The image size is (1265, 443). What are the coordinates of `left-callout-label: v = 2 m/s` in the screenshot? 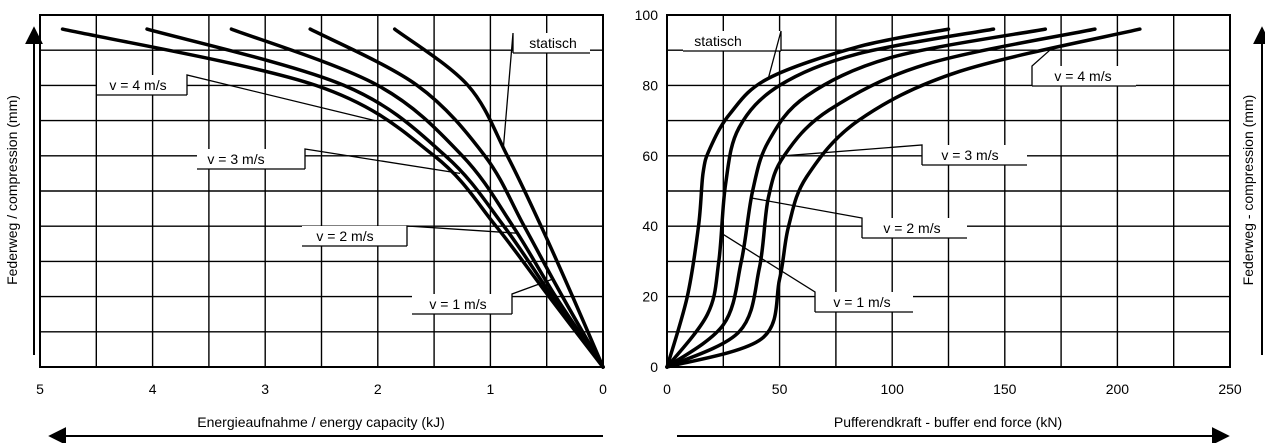 It's located at (344, 236).